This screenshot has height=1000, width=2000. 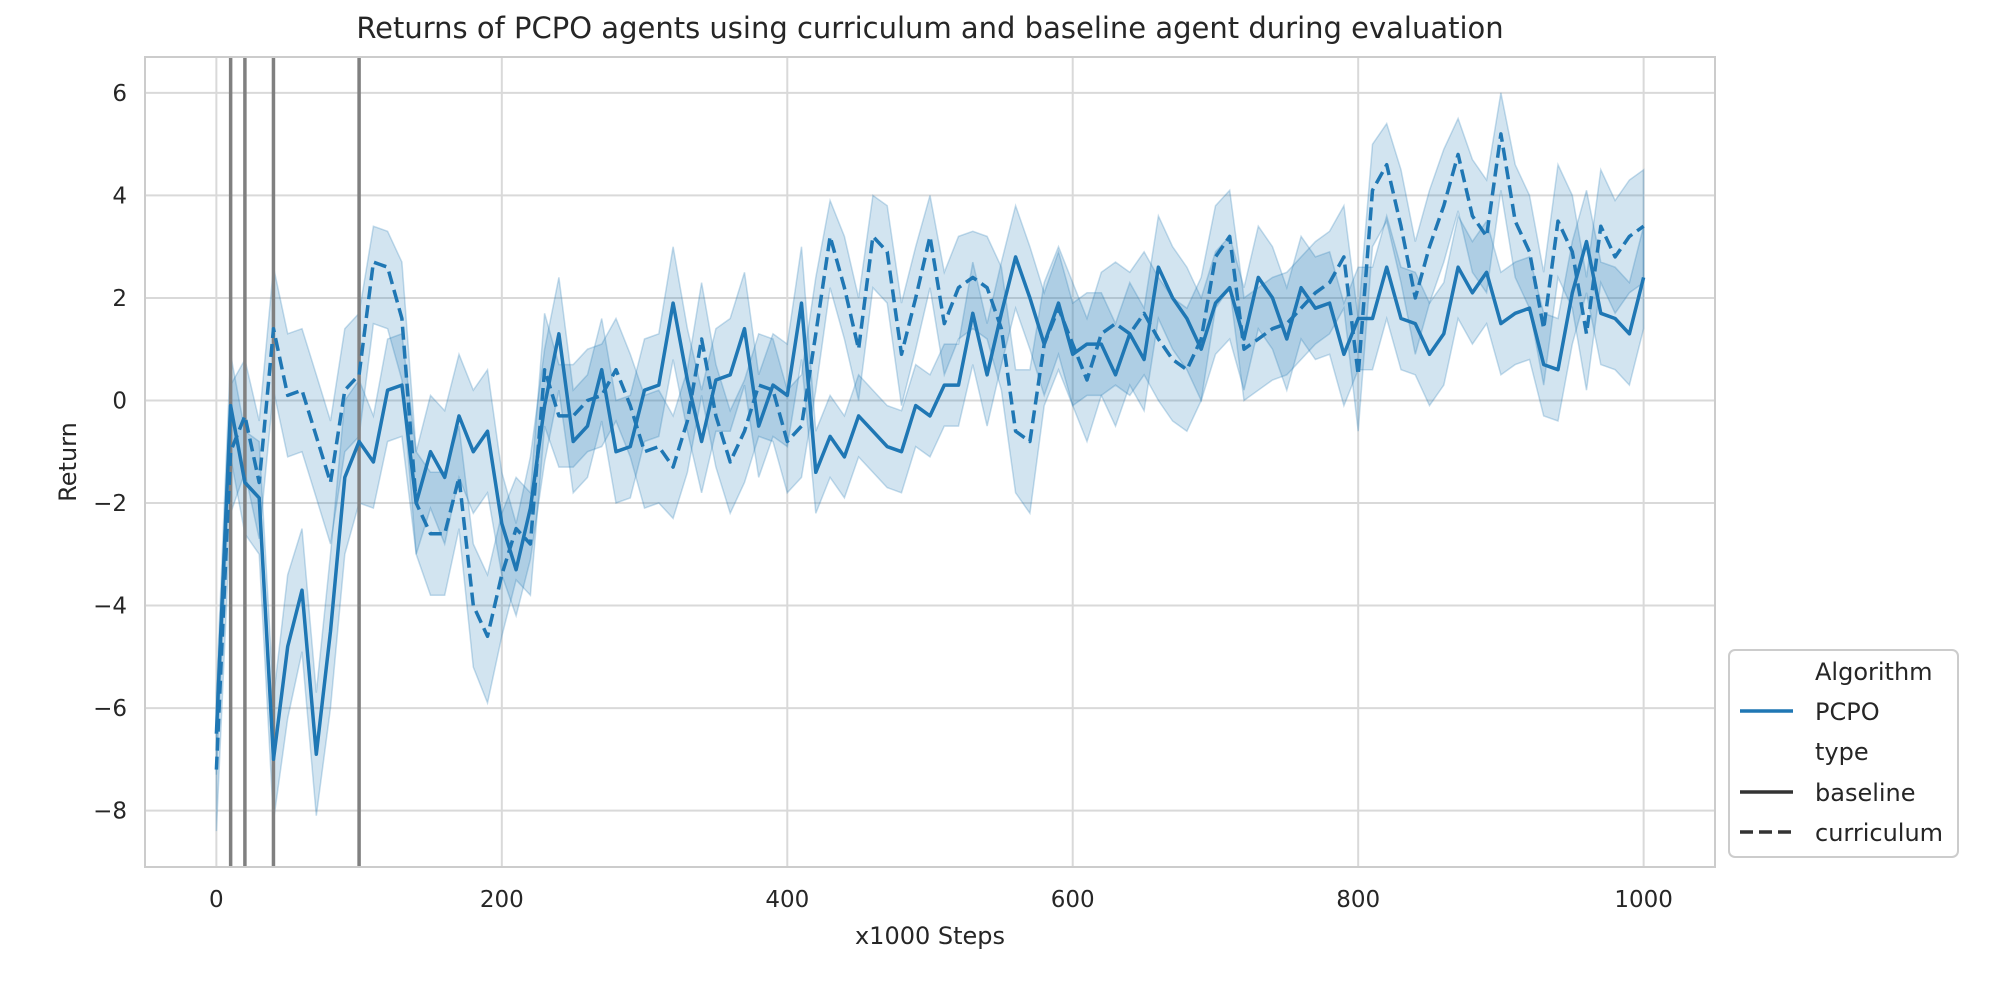 What do you see at coordinates (1358, 900) in the screenshot?
I see `x-tick-label: 800` at bounding box center [1358, 900].